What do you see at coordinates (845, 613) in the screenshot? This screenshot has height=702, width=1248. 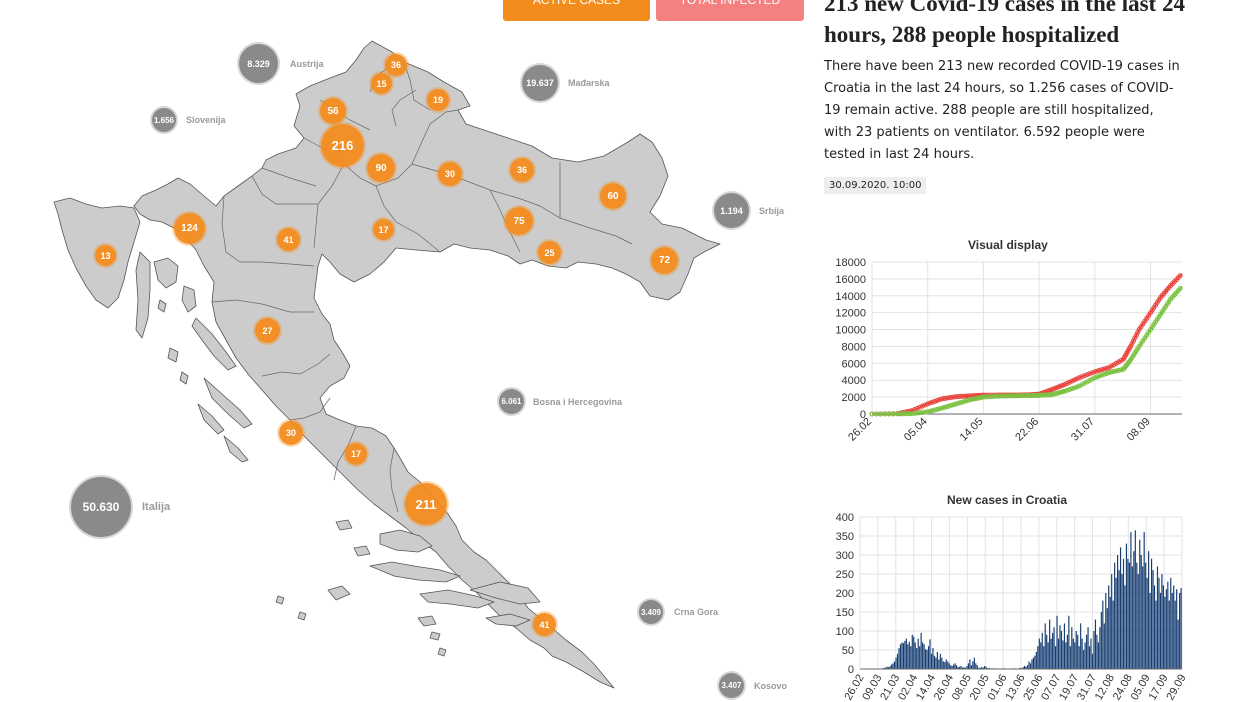 I see `y-tick-label: 150` at bounding box center [845, 613].